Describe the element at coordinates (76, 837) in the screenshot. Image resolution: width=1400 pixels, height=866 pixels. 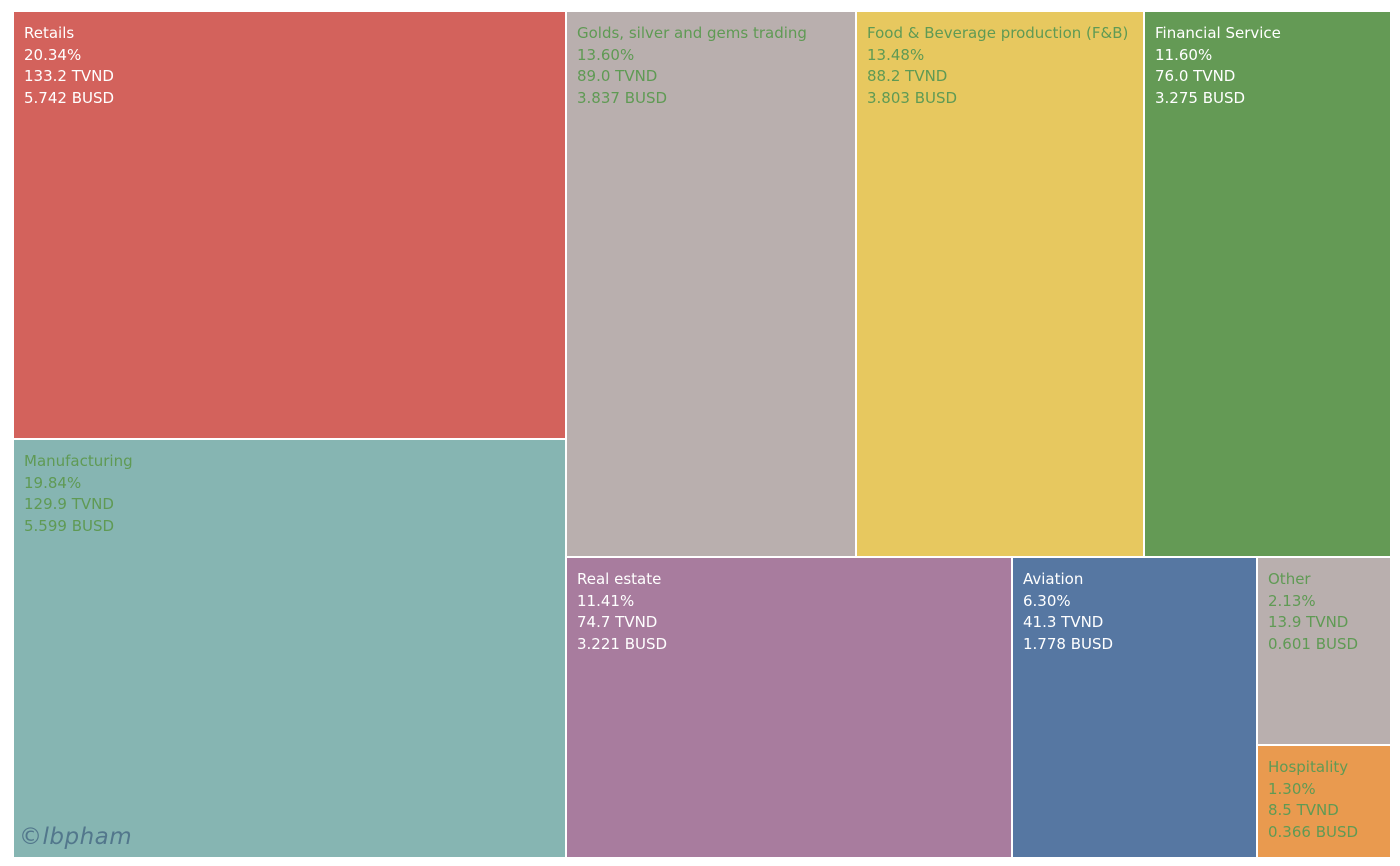
I see `watermark: ©lbpham` at that location.